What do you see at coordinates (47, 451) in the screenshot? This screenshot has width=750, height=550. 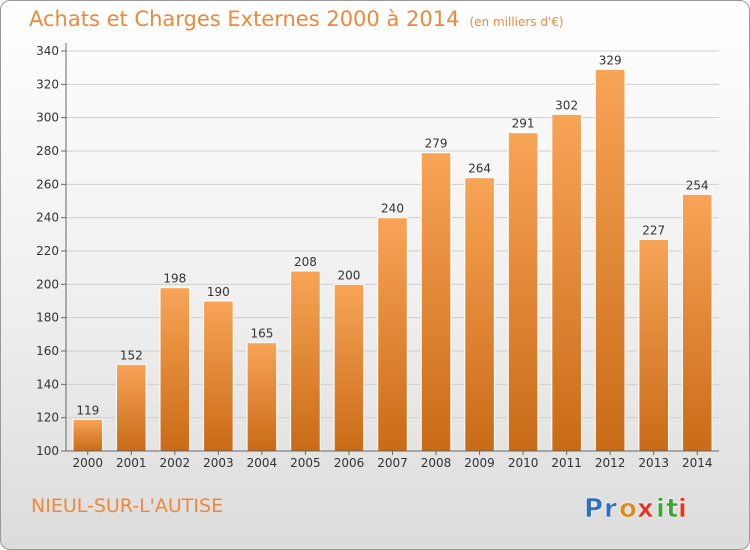 I see `y-tick-label: 100` at bounding box center [47, 451].